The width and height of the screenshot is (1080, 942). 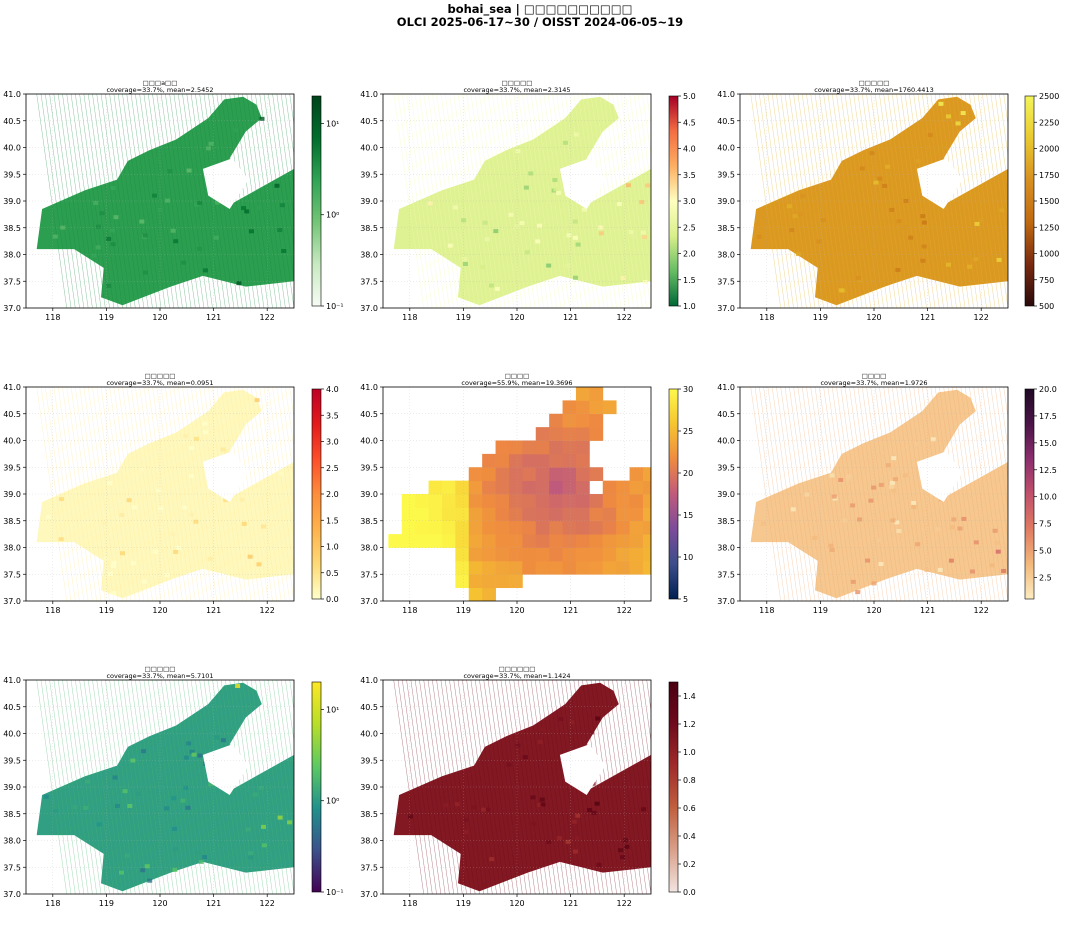 What do you see at coordinates (12, 734) in the screenshot?
I see `y-tick-label: 40.0` at bounding box center [12, 734].